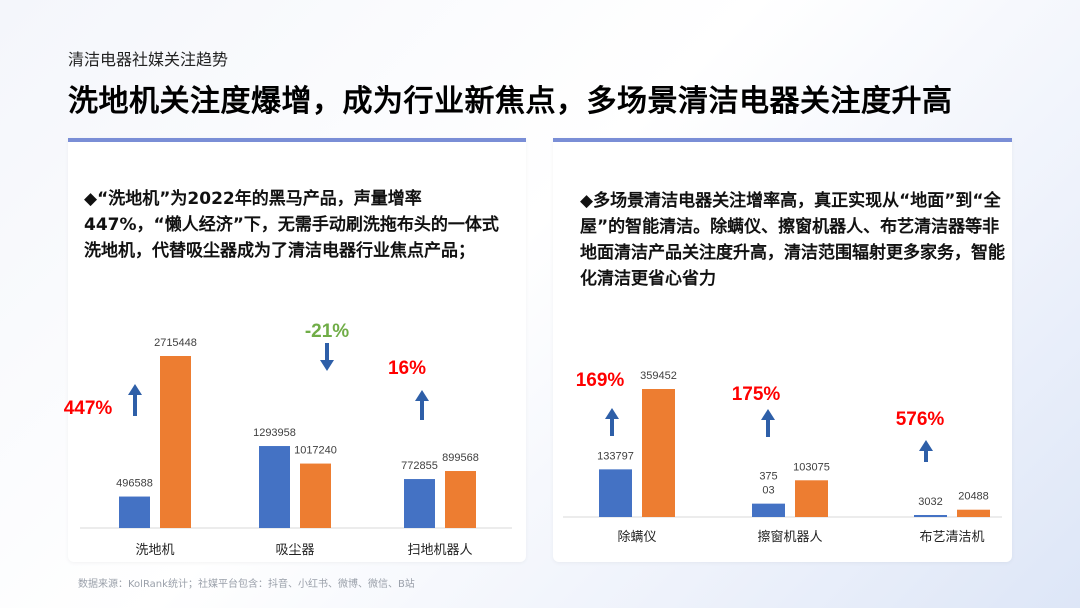 The height and width of the screenshot is (608, 1080). I want to click on chart-1-value-label: 1293958, so click(274, 433).